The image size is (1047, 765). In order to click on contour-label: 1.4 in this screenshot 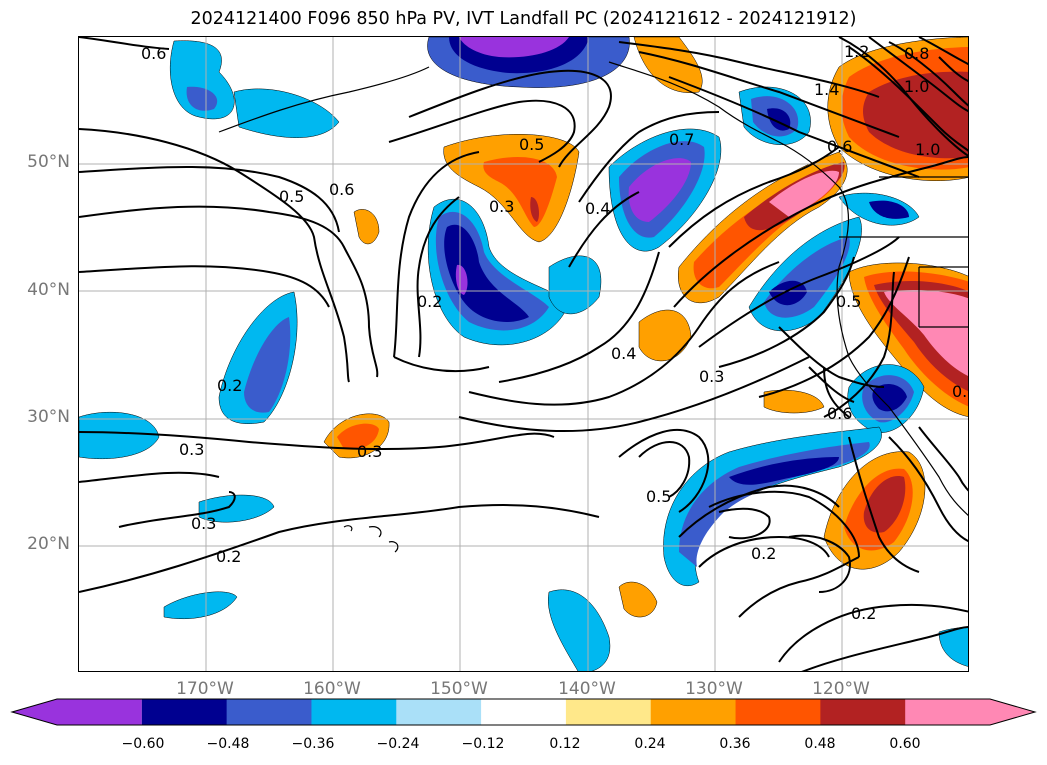, I will do `click(826, 89)`.